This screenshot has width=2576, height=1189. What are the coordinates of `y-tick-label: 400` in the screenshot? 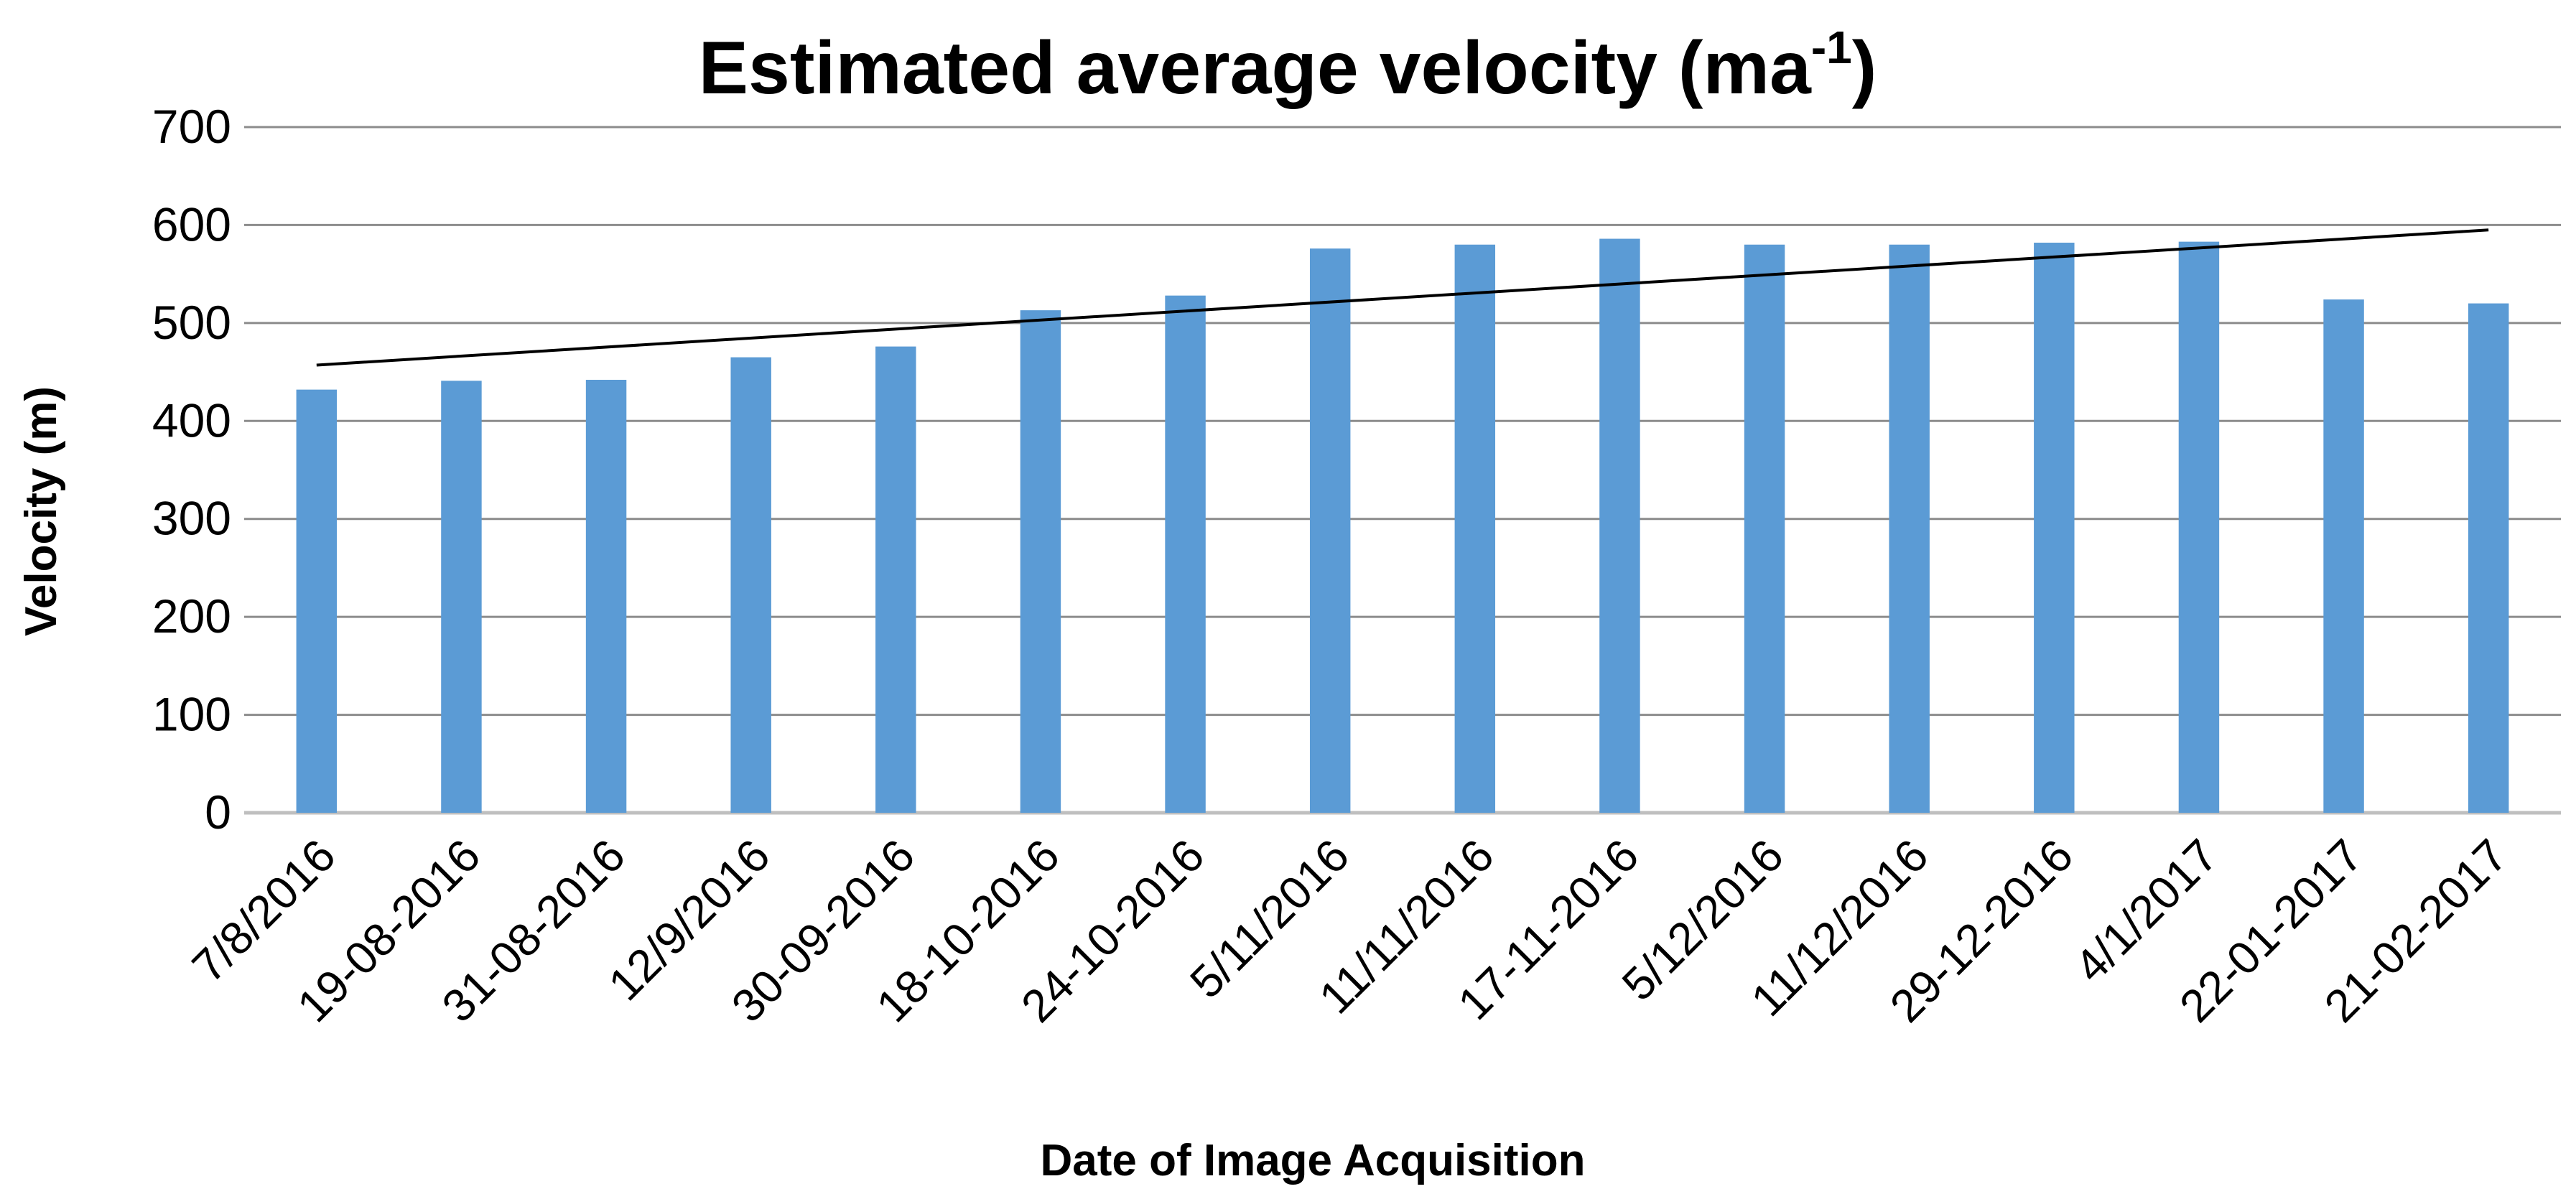 It's located at (191, 420).